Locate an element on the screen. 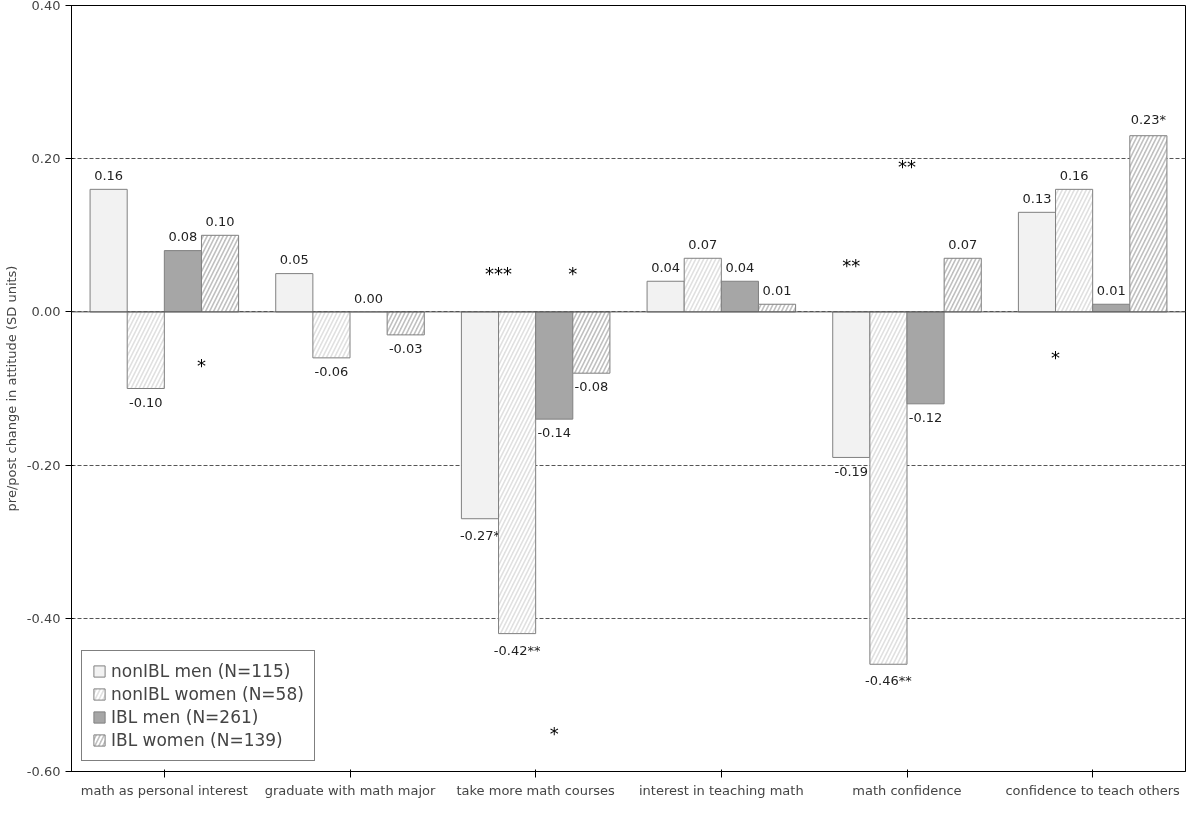 This screenshot has height=813, width=1202. x-tick-label: take more math courses is located at coordinates (536, 790).